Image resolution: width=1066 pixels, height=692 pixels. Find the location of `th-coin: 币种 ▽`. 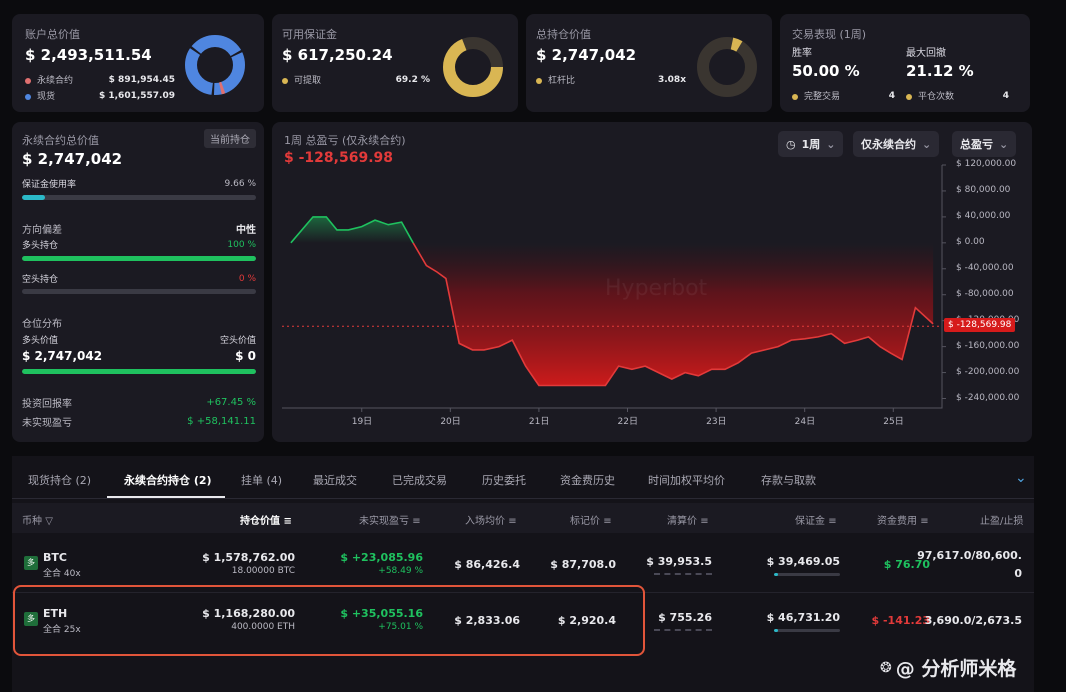

th-coin: 币种 ▽ is located at coordinates (37, 519).